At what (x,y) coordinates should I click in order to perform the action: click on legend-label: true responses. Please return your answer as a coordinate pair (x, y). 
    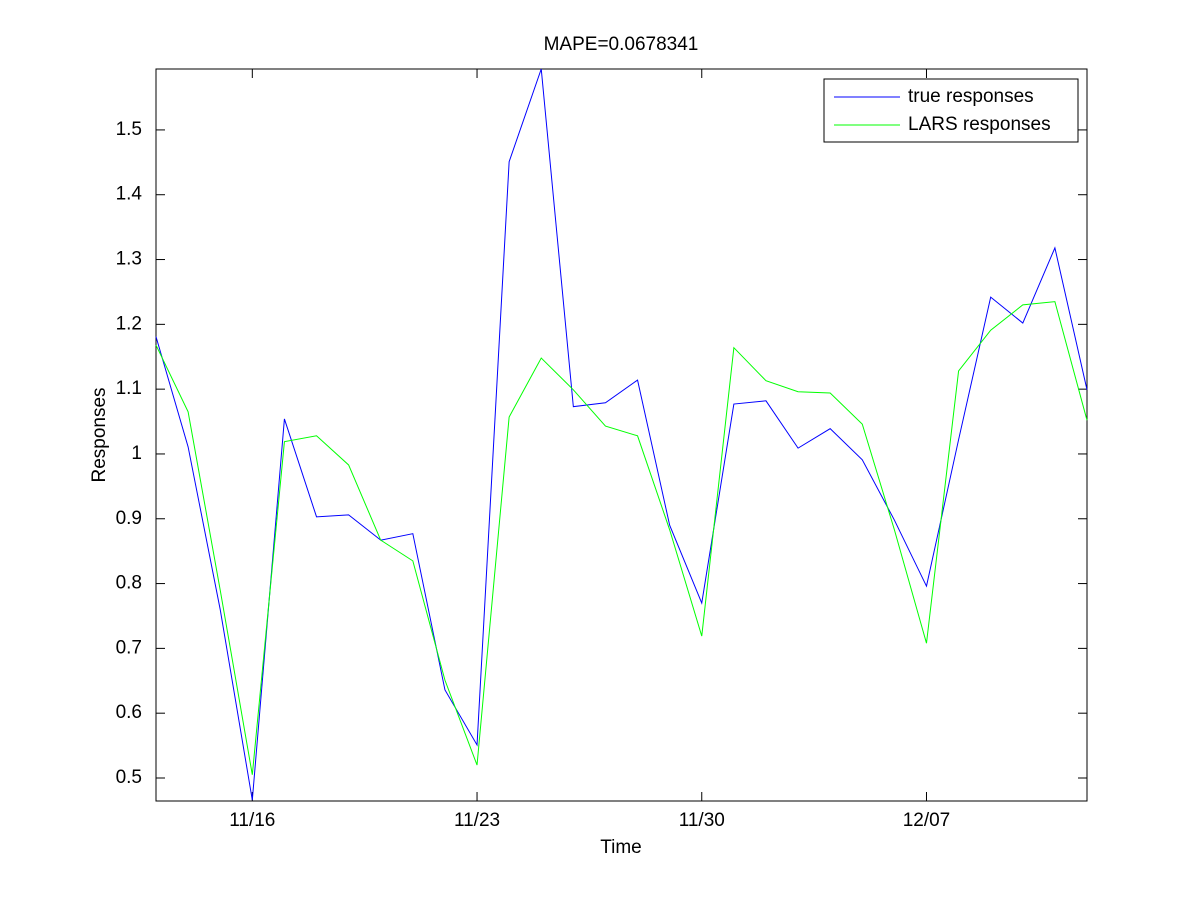
    Looking at the image, I should click on (971, 96).